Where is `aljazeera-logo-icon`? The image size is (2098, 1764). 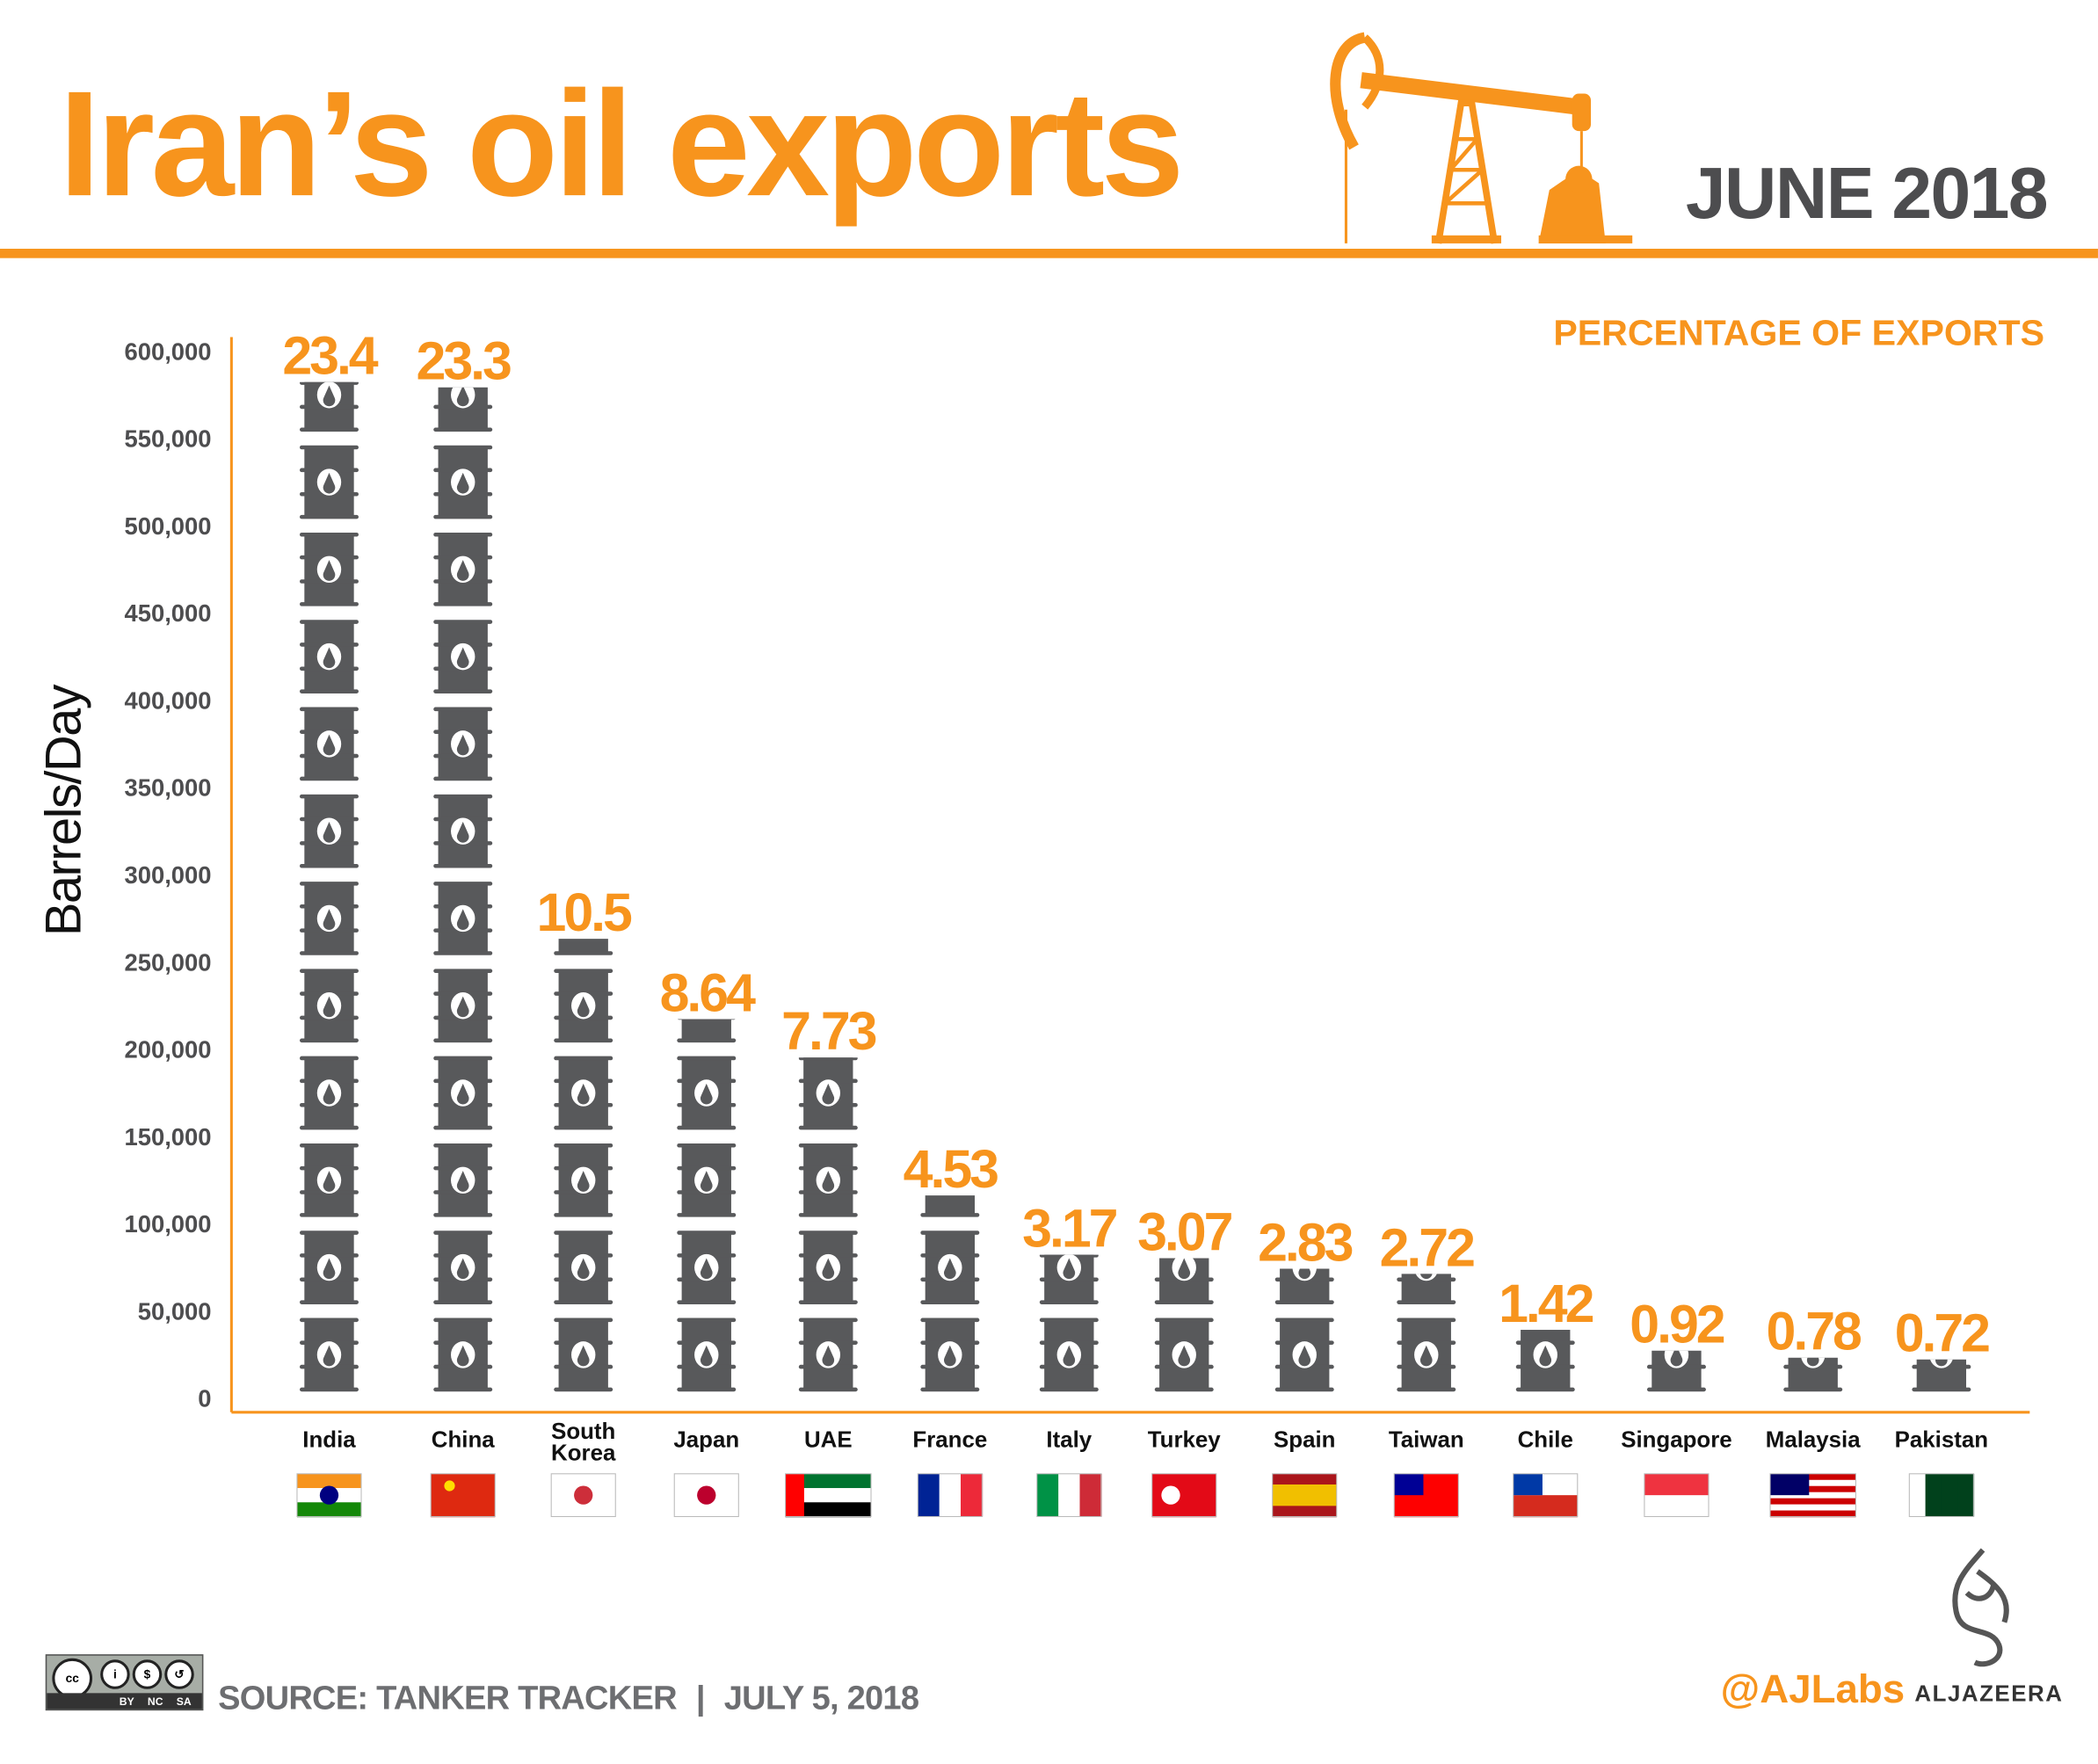 aljazeera-logo-icon is located at coordinates (1980, 1607).